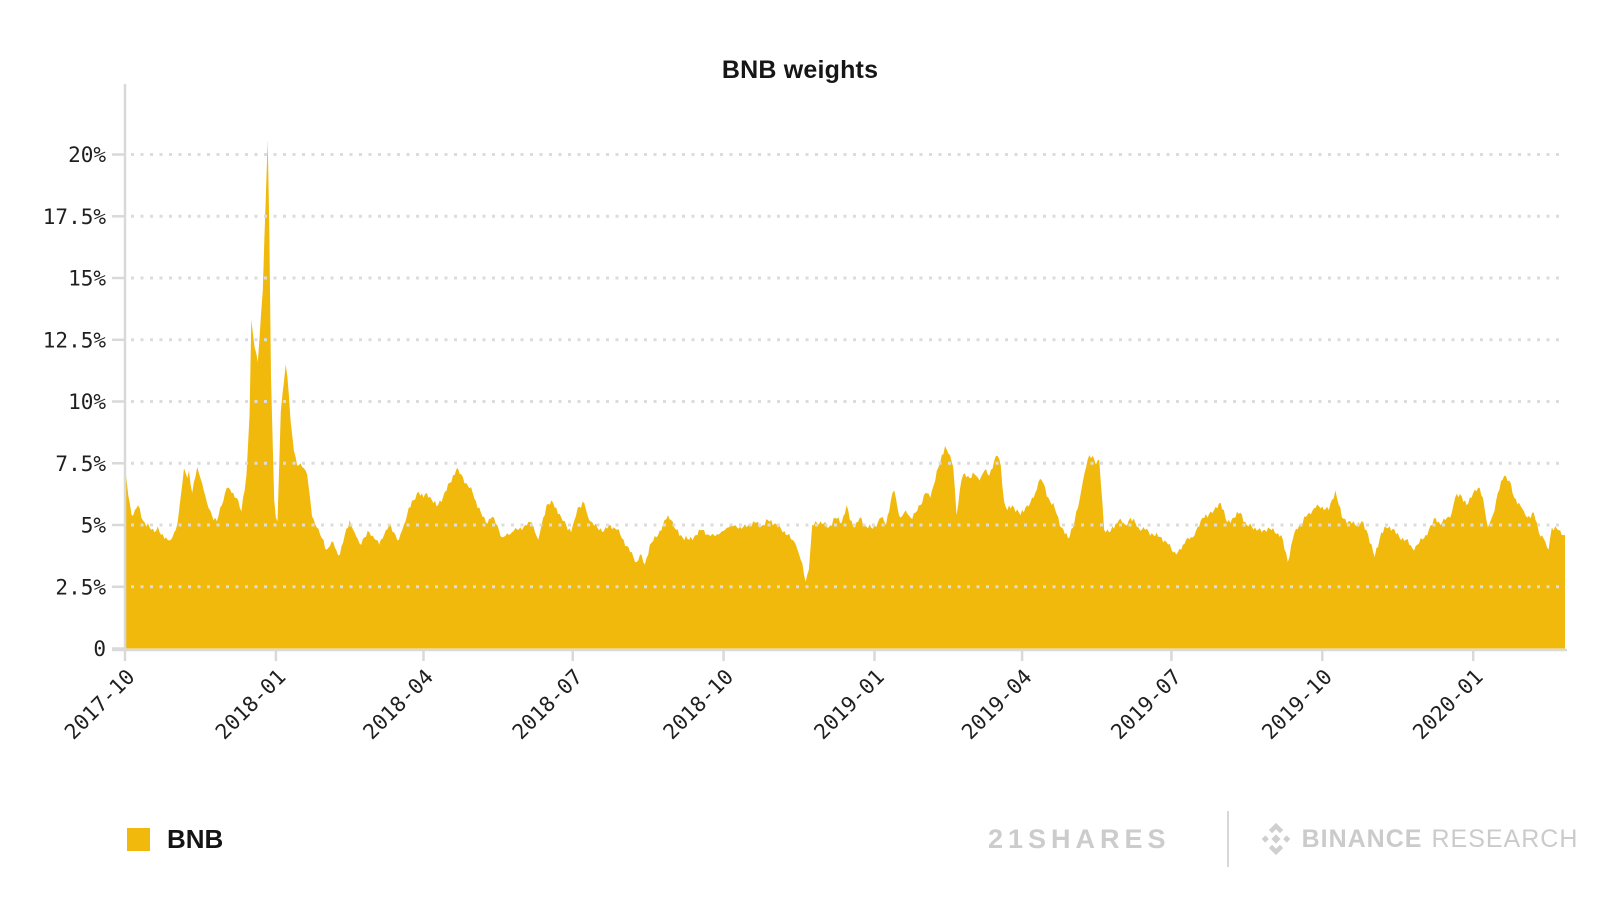  What do you see at coordinates (195, 839) in the screenshot?
I see `legend-label-bnb: BNB` at bounding box center [195, 839].